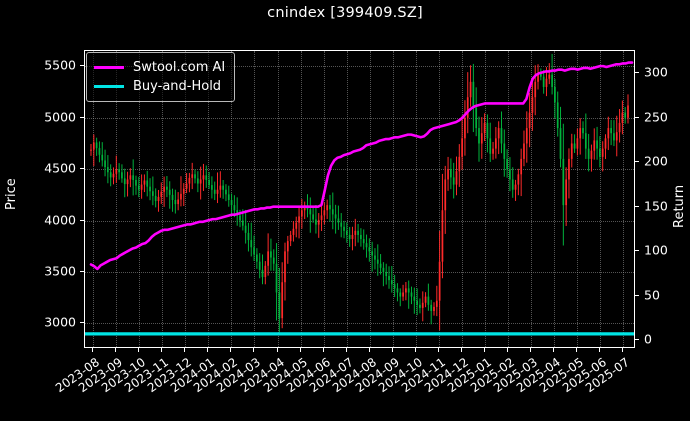 The width and height of the screenshot is (690, 421). I want to click on y-axis-right-title: Return, so click(679, 206).